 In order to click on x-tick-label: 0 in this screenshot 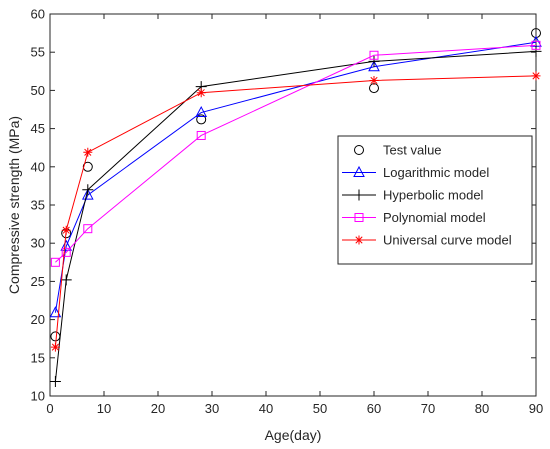, I will do `click(49, 408)`.